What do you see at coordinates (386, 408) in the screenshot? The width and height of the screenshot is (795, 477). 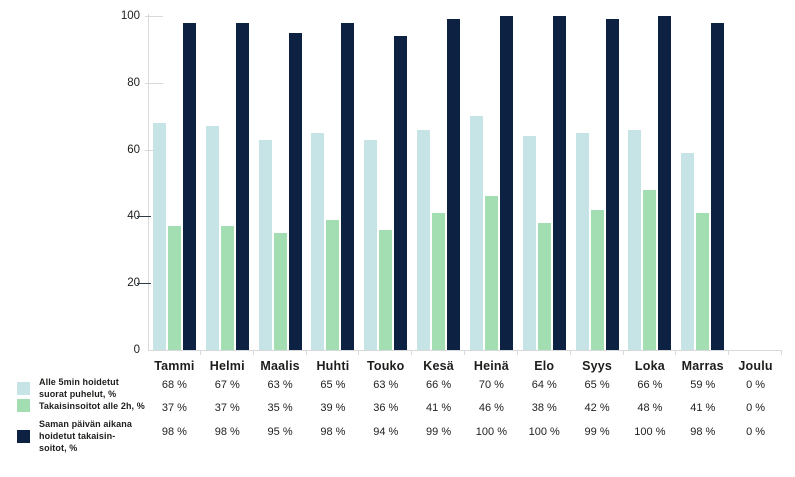 I see `value-cell: 36 %` at bounding box center [386, 408].